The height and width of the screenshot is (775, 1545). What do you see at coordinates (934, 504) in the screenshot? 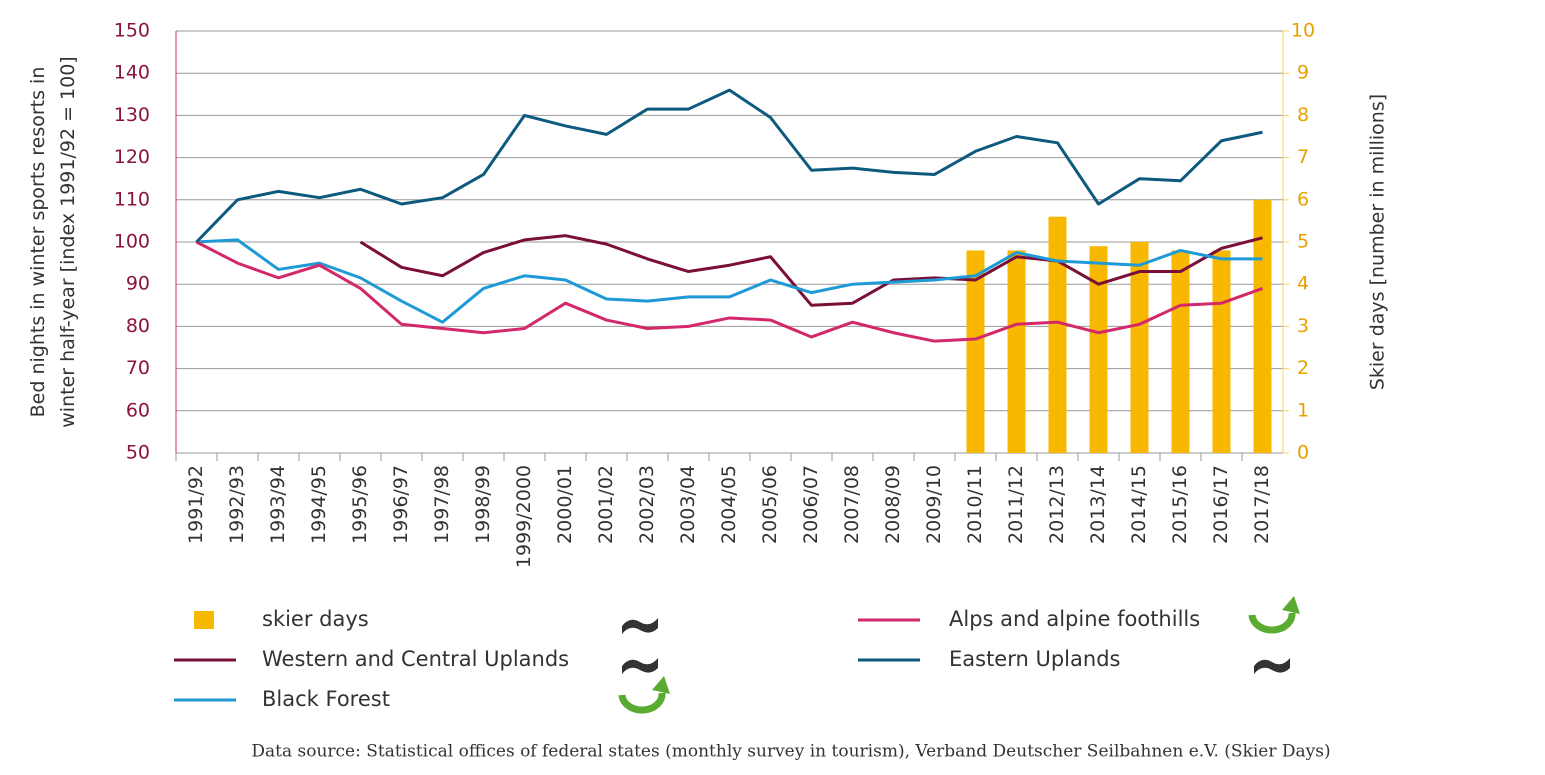
I see `x-tick-label: 2009/10` at bounding box center [934, 504].